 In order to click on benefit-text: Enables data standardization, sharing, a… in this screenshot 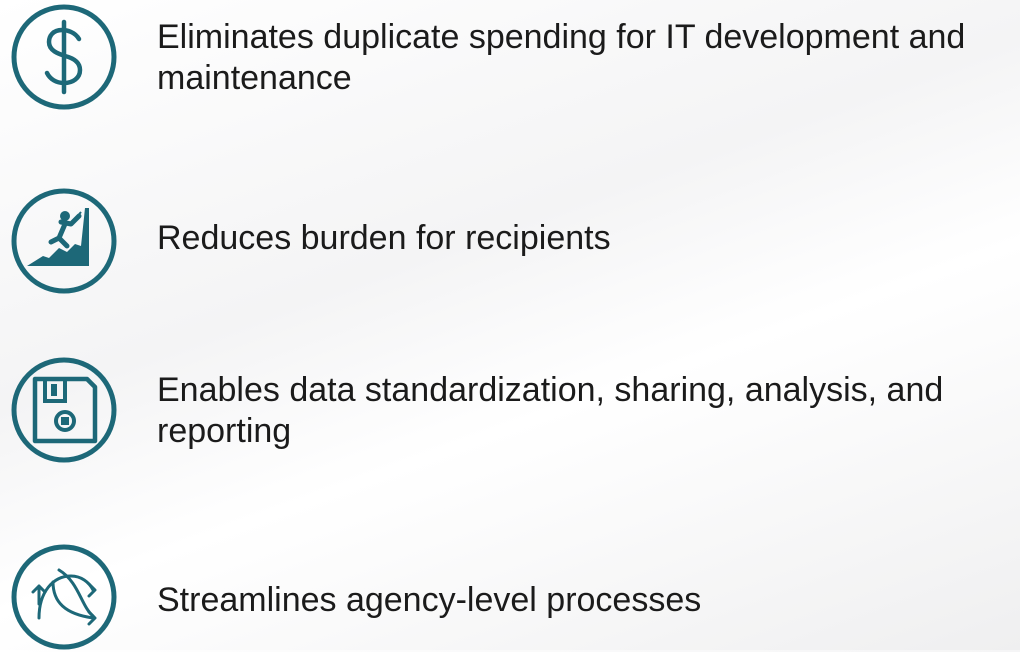, I will do `click(550, 410)`.